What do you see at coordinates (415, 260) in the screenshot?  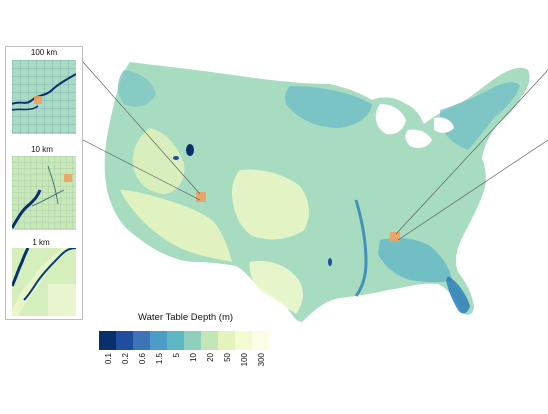 I see `wet-region-southeast` at bounding box center [415, 260].